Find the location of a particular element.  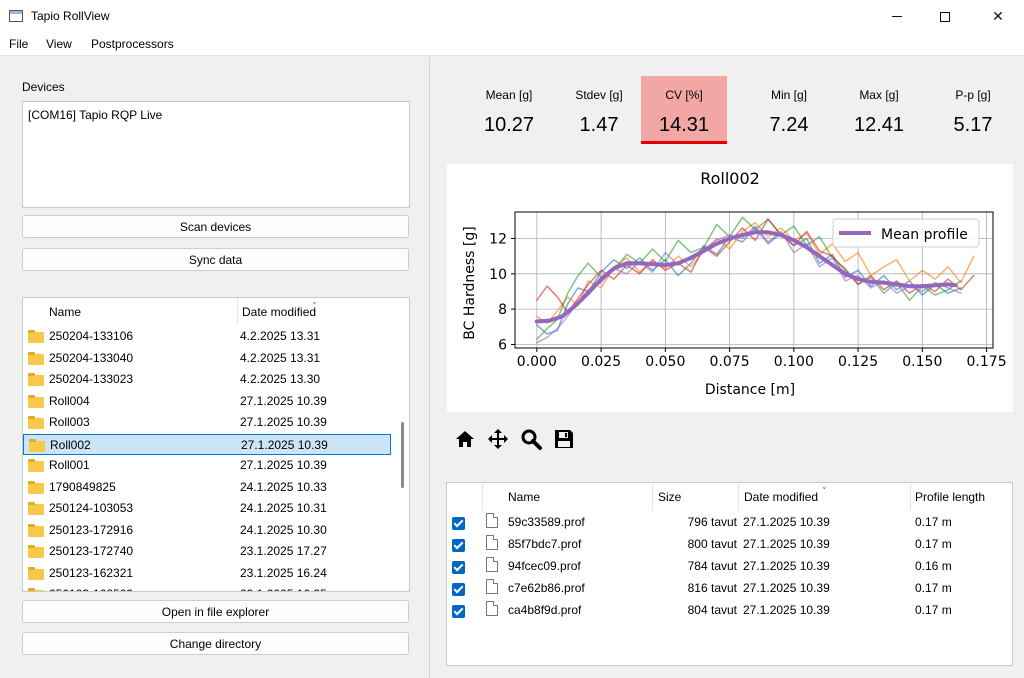

scrollbar-thumb is located at coordinates (402, 455).